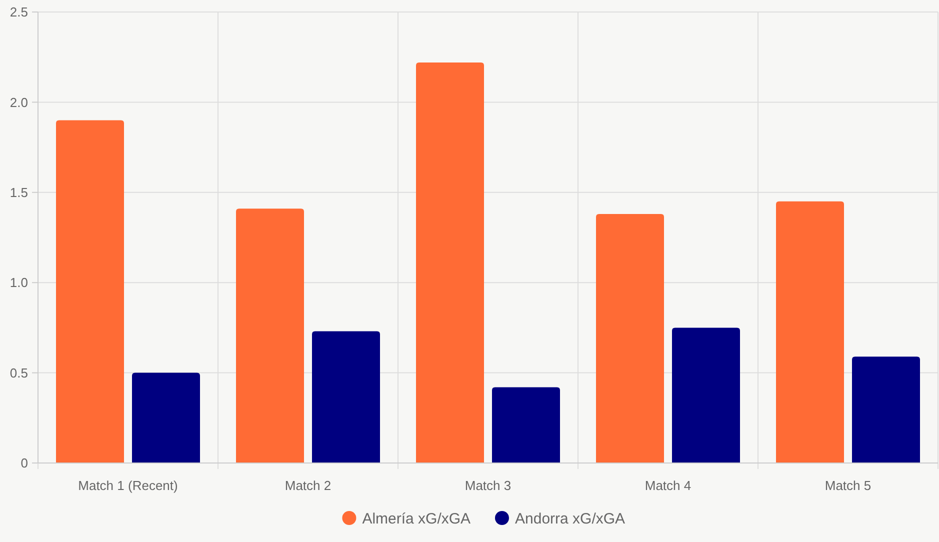  Describe the element at coordinates (488, 485) in the screenshot. I see `x-tick-label: Match 3` at that location.